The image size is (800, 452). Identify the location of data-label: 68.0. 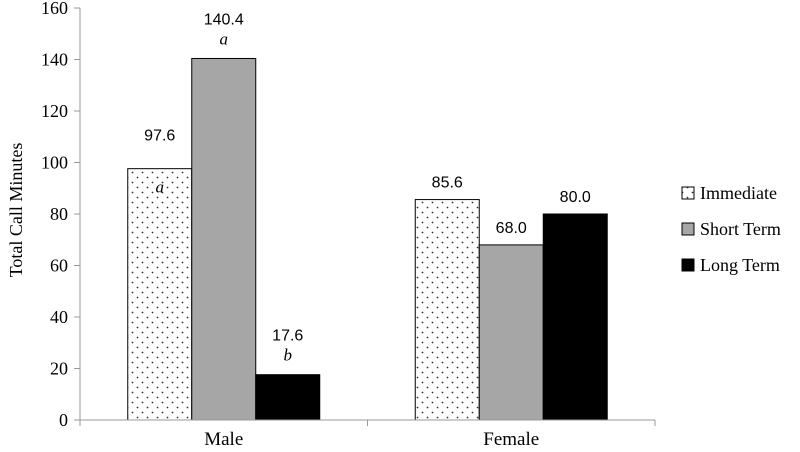
(511, 228).